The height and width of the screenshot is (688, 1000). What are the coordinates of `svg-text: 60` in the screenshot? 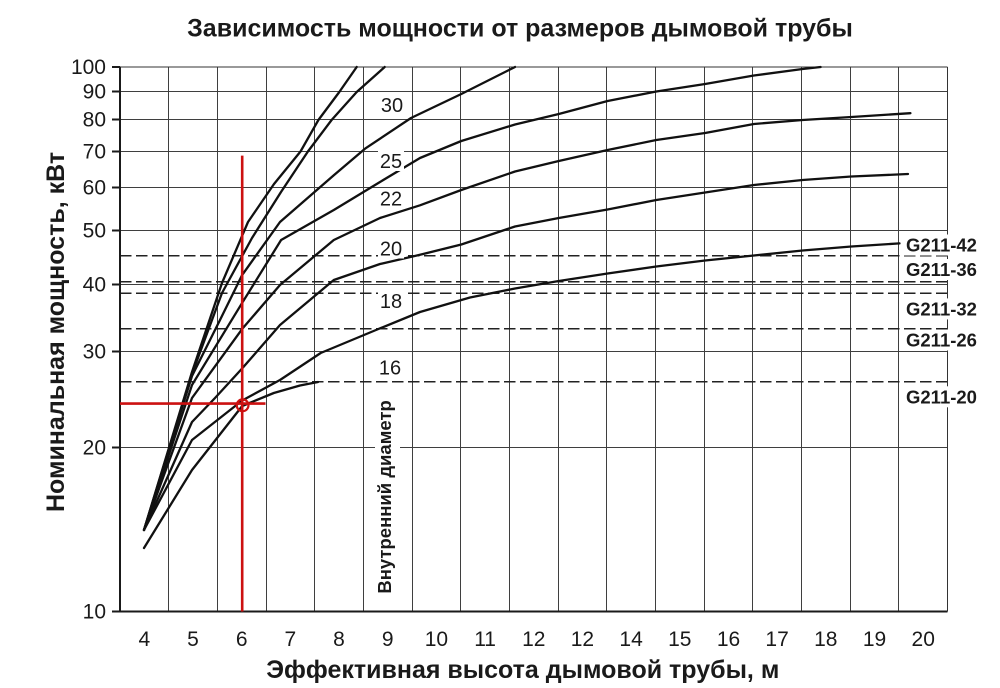 It's located at (94, 188).